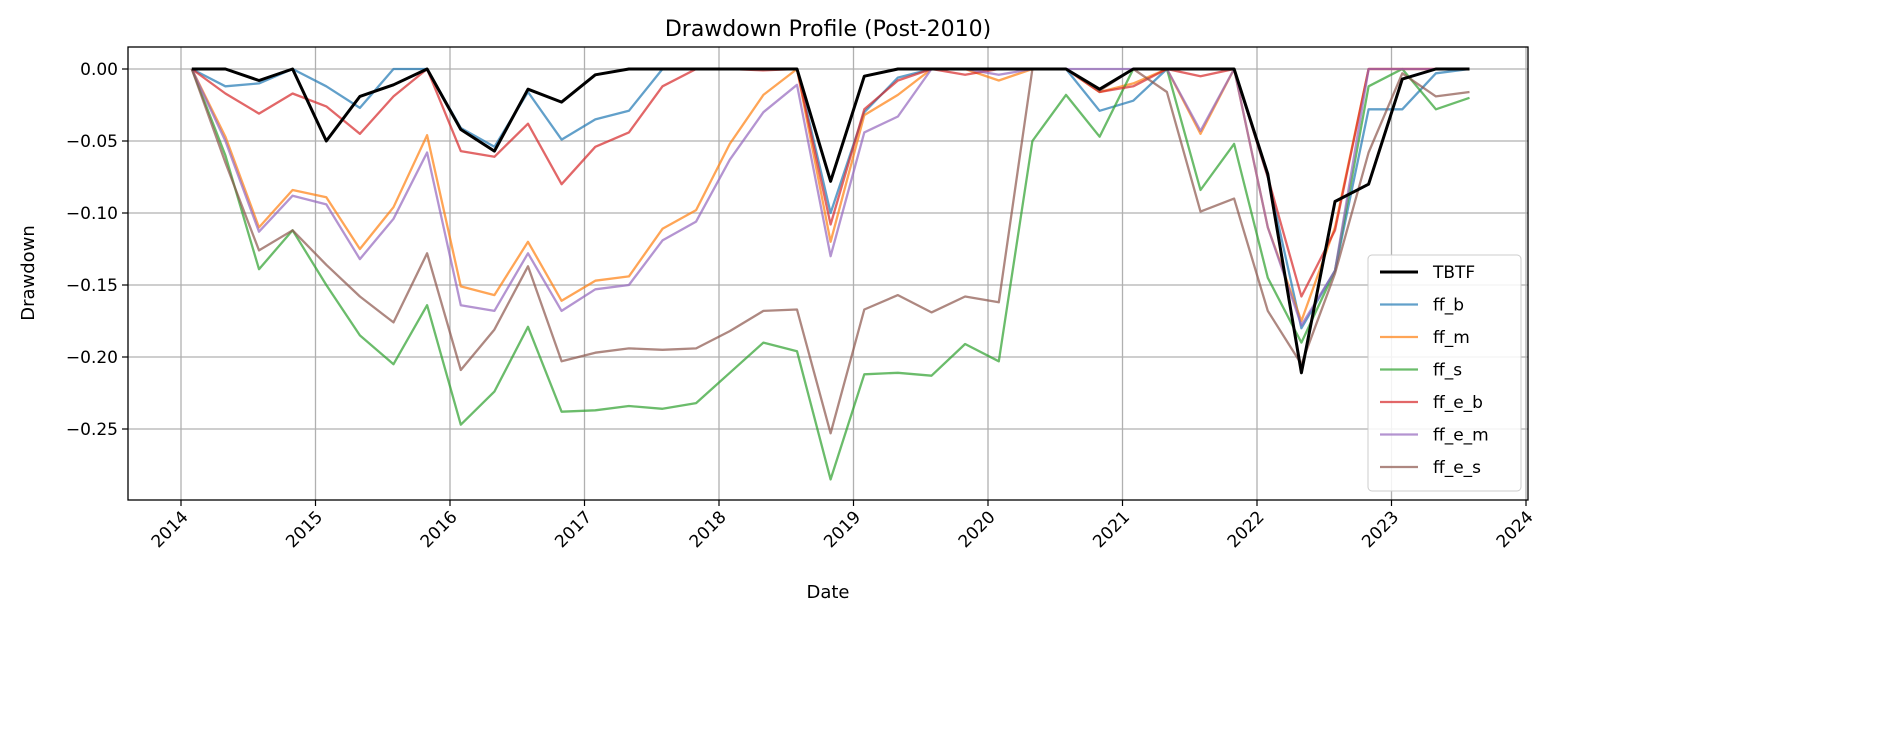  I want to click on legend: TBTF ff_b ff_m ff_s ff_e_b ff_e_m ff_e_s, so click(1444, 373).